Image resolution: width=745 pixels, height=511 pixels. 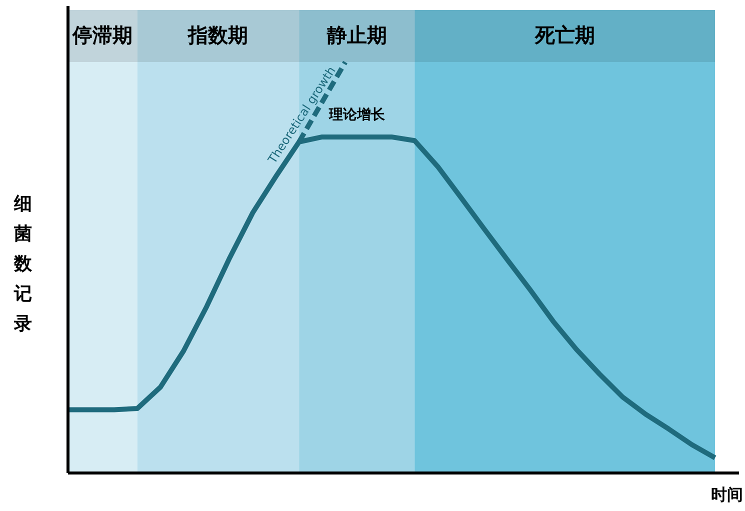 What do you see at coordinates (356, 35) in the screenshot?
I see `text: 静止期` at bounding box center [356, 35].